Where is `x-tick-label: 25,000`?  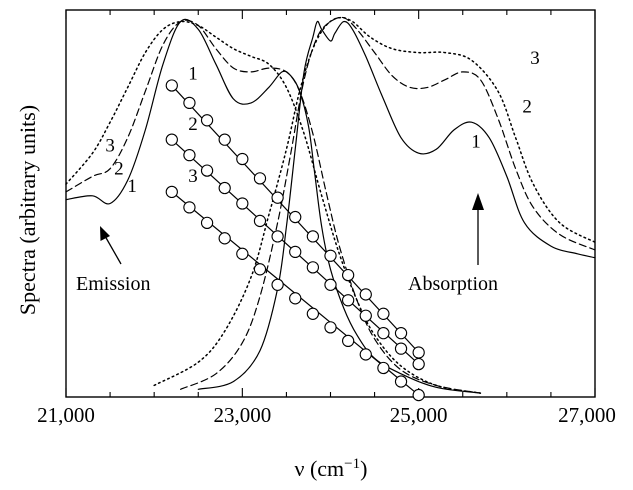 x-tick-label: 25,000 is located at coordinates (419, 415).